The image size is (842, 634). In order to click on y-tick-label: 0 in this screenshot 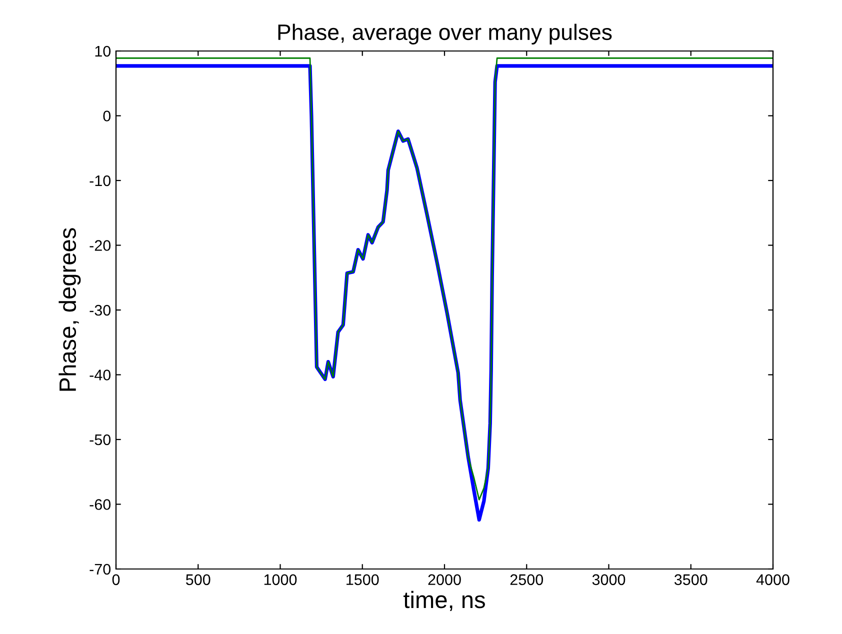, I will do `click(107, 116)`.